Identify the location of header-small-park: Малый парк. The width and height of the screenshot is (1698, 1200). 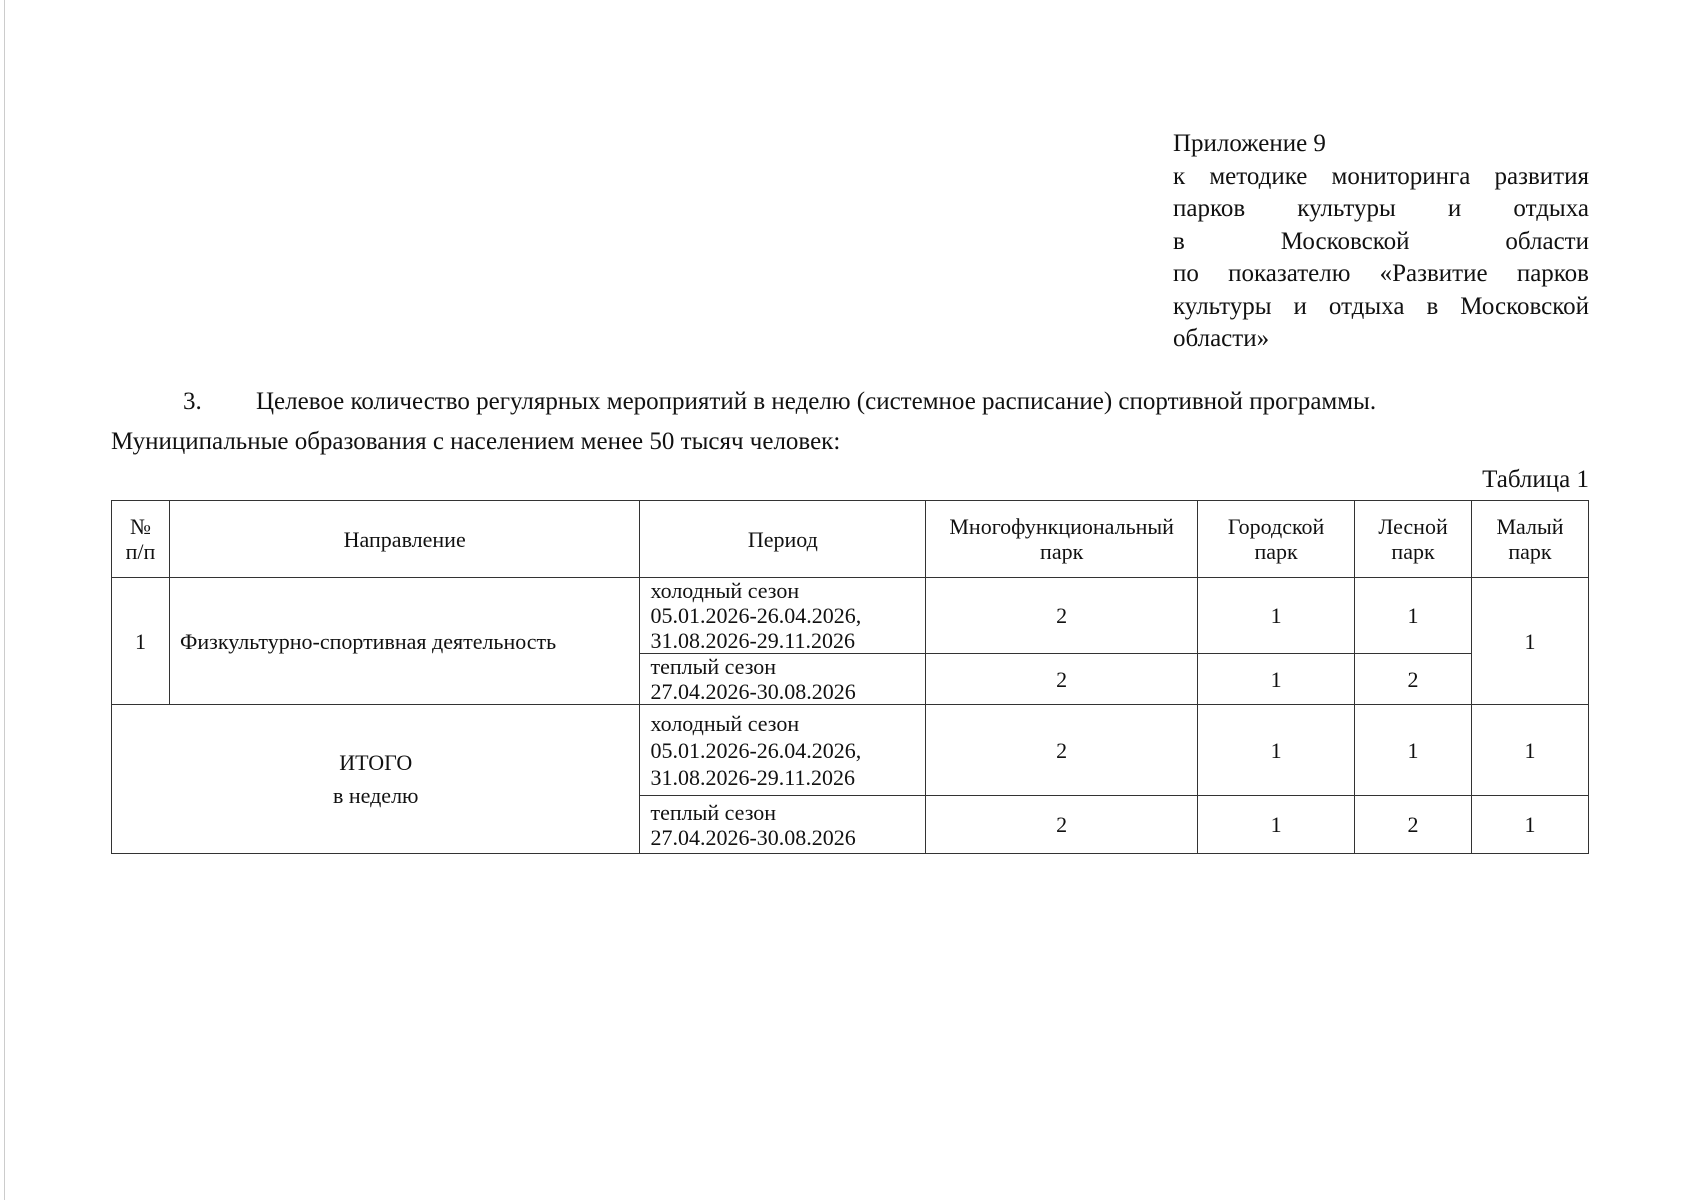
(1530, 539).